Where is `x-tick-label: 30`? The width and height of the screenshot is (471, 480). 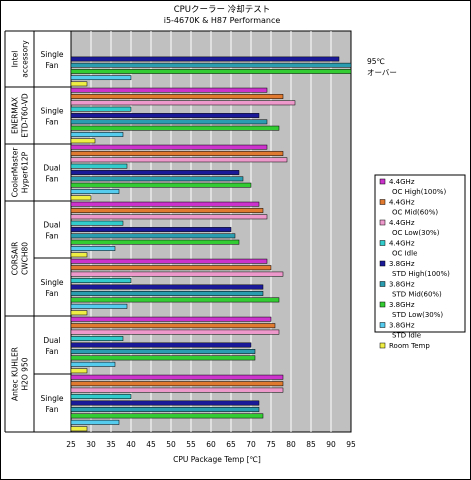
x-tick-label: 30 is located at coordinates (91, 444).